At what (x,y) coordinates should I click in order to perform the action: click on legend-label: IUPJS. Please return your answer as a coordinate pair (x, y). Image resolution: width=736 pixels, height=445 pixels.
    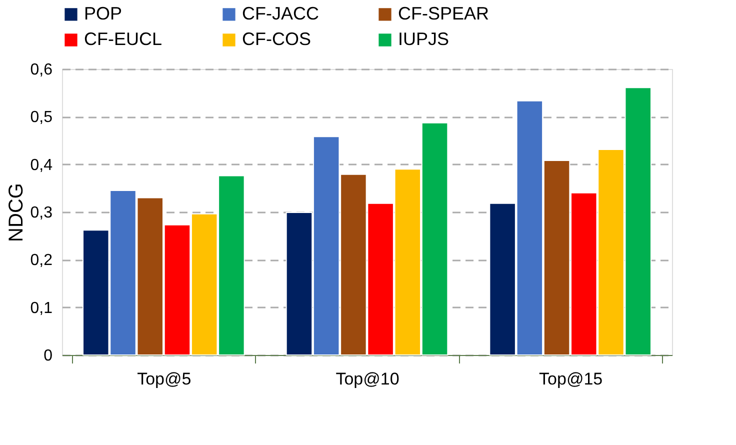
    Looking at the image, I should click on (424, 39).